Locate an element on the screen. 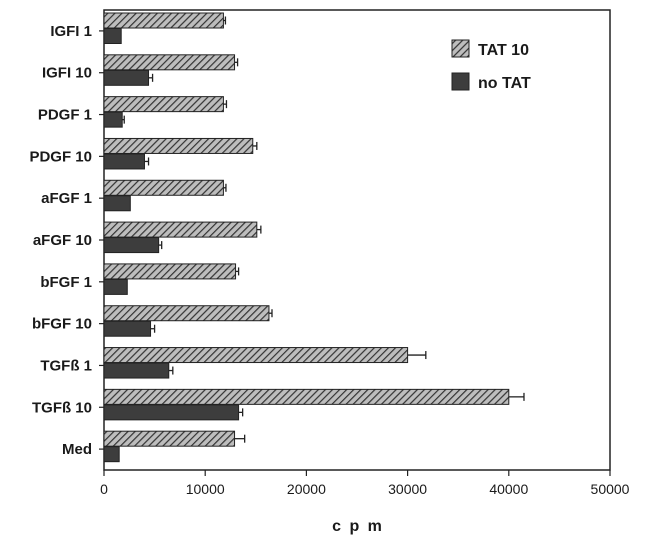  x-tick-label-10000: 10000 is located at coordinates (205, 489).